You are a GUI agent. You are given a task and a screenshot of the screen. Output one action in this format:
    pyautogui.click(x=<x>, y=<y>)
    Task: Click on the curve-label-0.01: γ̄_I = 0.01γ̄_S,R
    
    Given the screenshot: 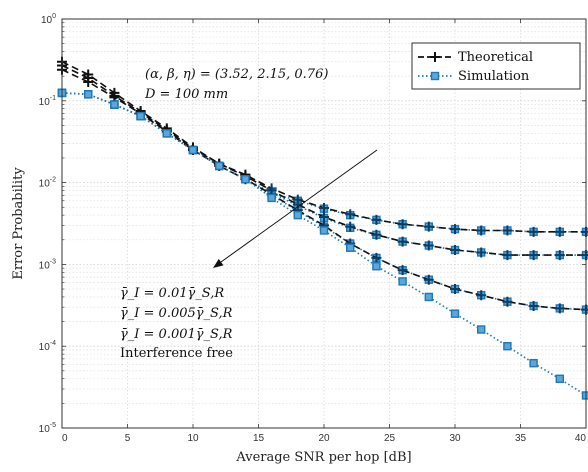 What is the action you would take?
    pyautogui.click(x=172, y=293)
    